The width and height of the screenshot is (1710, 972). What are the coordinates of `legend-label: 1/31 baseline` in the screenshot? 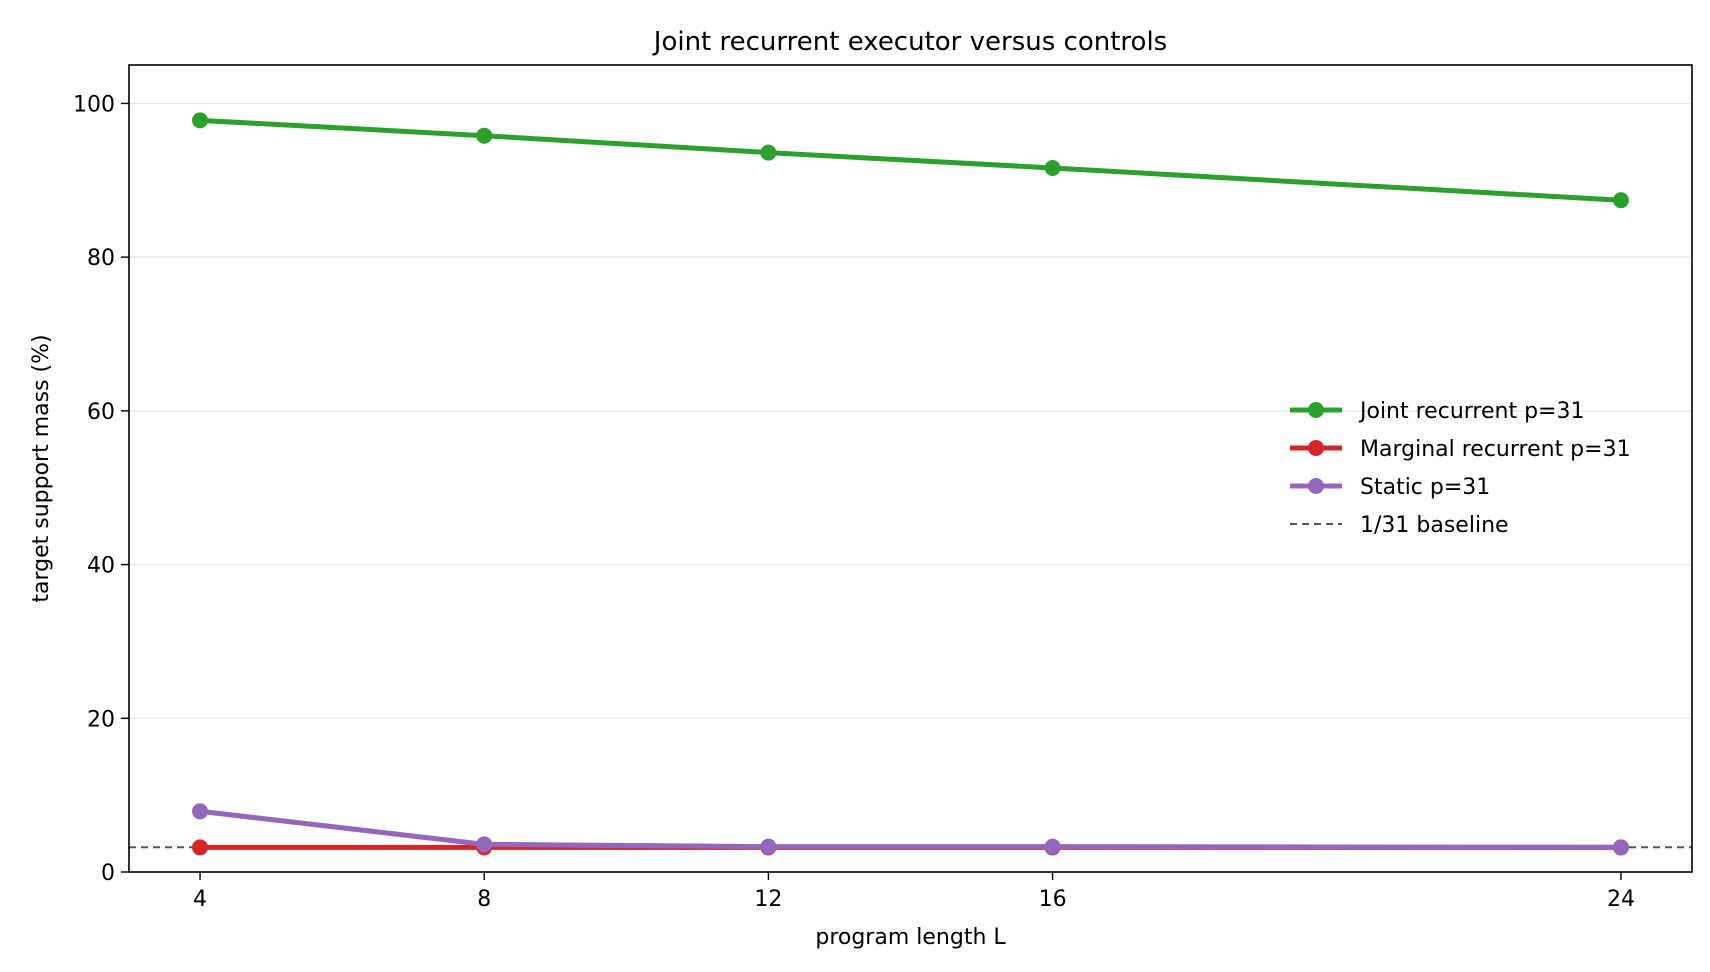 It's located at (1434, 525).